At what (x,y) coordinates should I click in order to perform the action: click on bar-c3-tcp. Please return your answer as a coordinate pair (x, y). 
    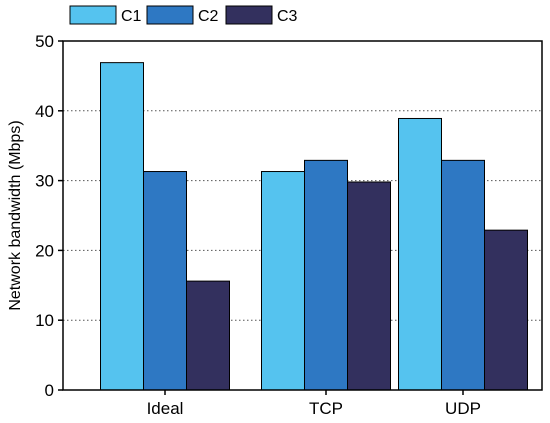
    Looking at the image, I should click on (369, 286).